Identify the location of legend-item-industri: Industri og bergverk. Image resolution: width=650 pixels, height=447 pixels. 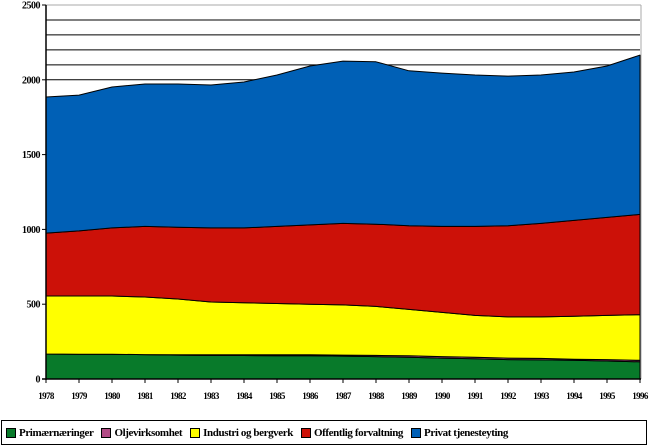
(241, 433).